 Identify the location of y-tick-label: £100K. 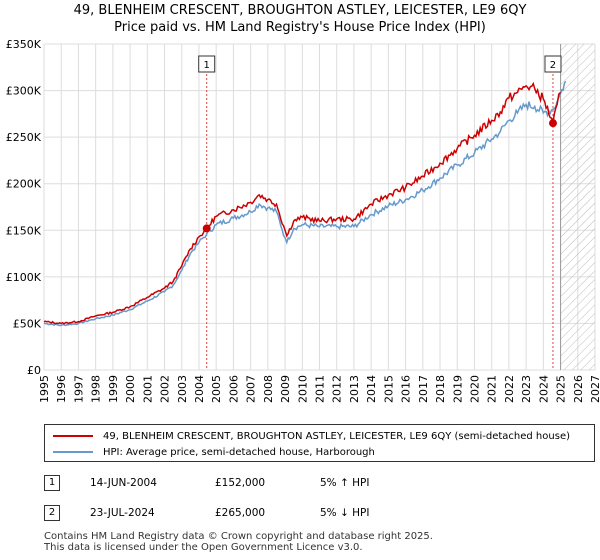
(24, 277).